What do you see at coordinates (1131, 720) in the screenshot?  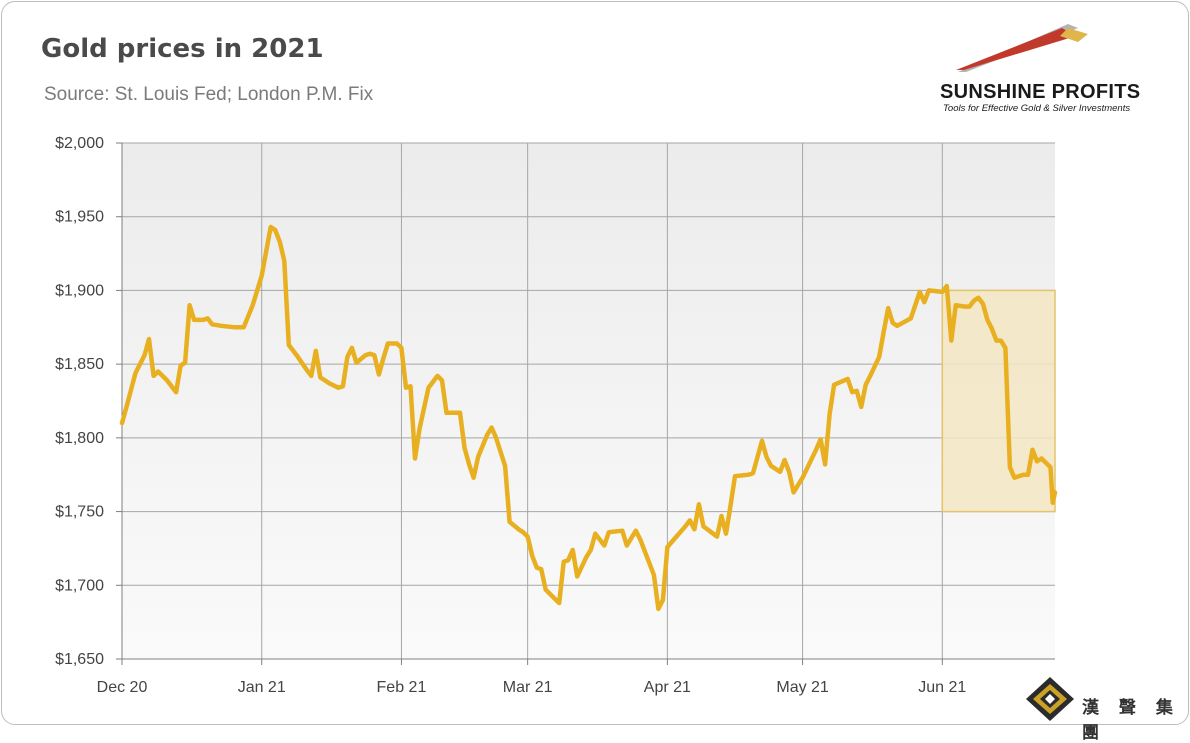 I see `watermark-text: 漢 聲 集 團` at bounding box center [1131, 720].